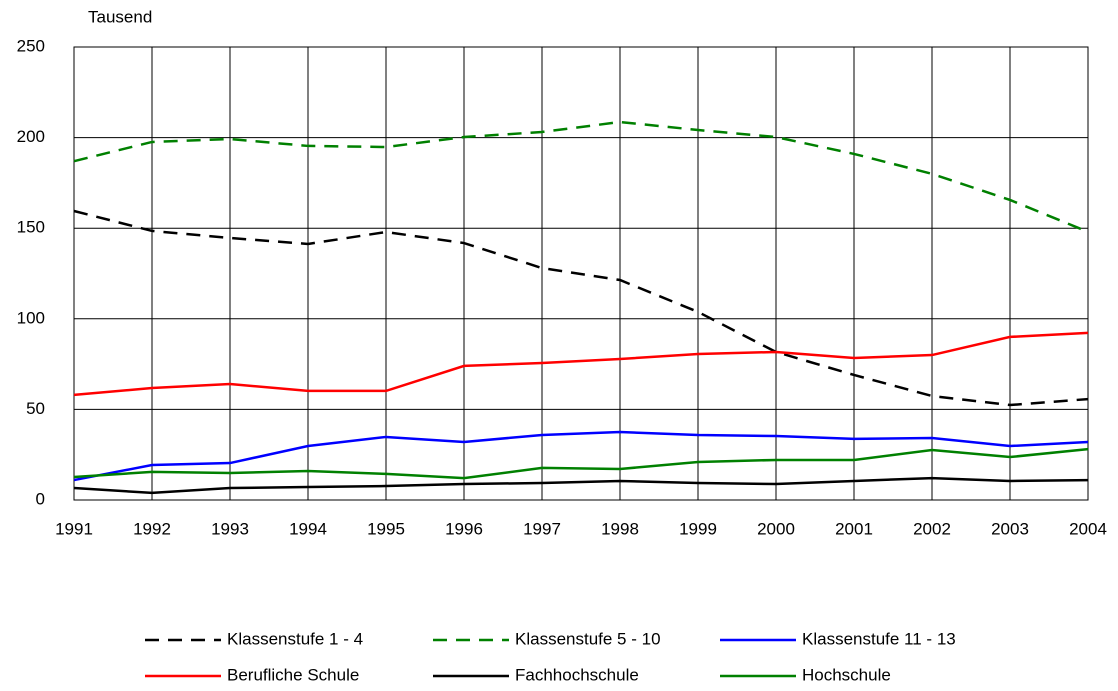 Image resolution: width=1118 pixels, height=691 pixels. Describe the element at coordinates (588, 638) in the screenshot. I see `legend-label: Klassenstufe 5 - 10` at that location.